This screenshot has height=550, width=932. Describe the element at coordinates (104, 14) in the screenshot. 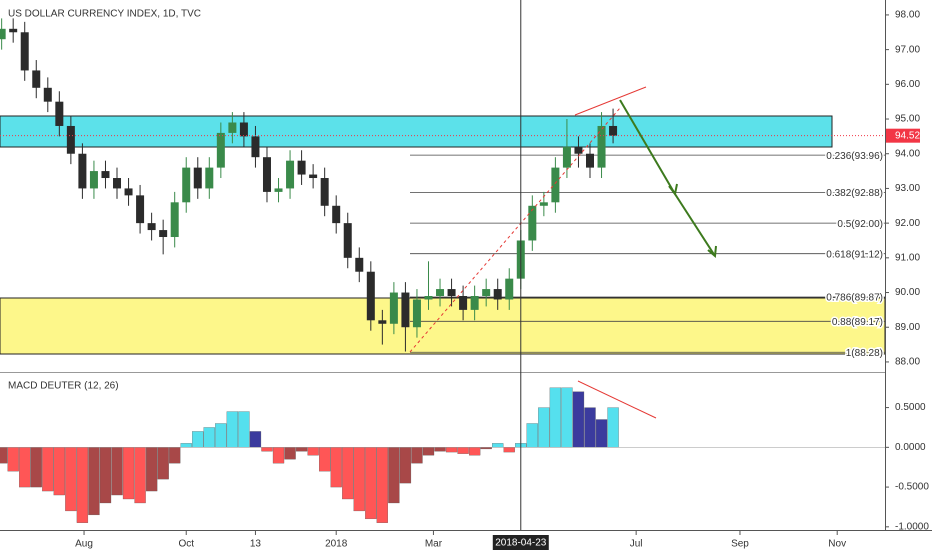

I see `chart-title: US DOLLAR CURRENCY INDEX, 1D, TVC` at that location.